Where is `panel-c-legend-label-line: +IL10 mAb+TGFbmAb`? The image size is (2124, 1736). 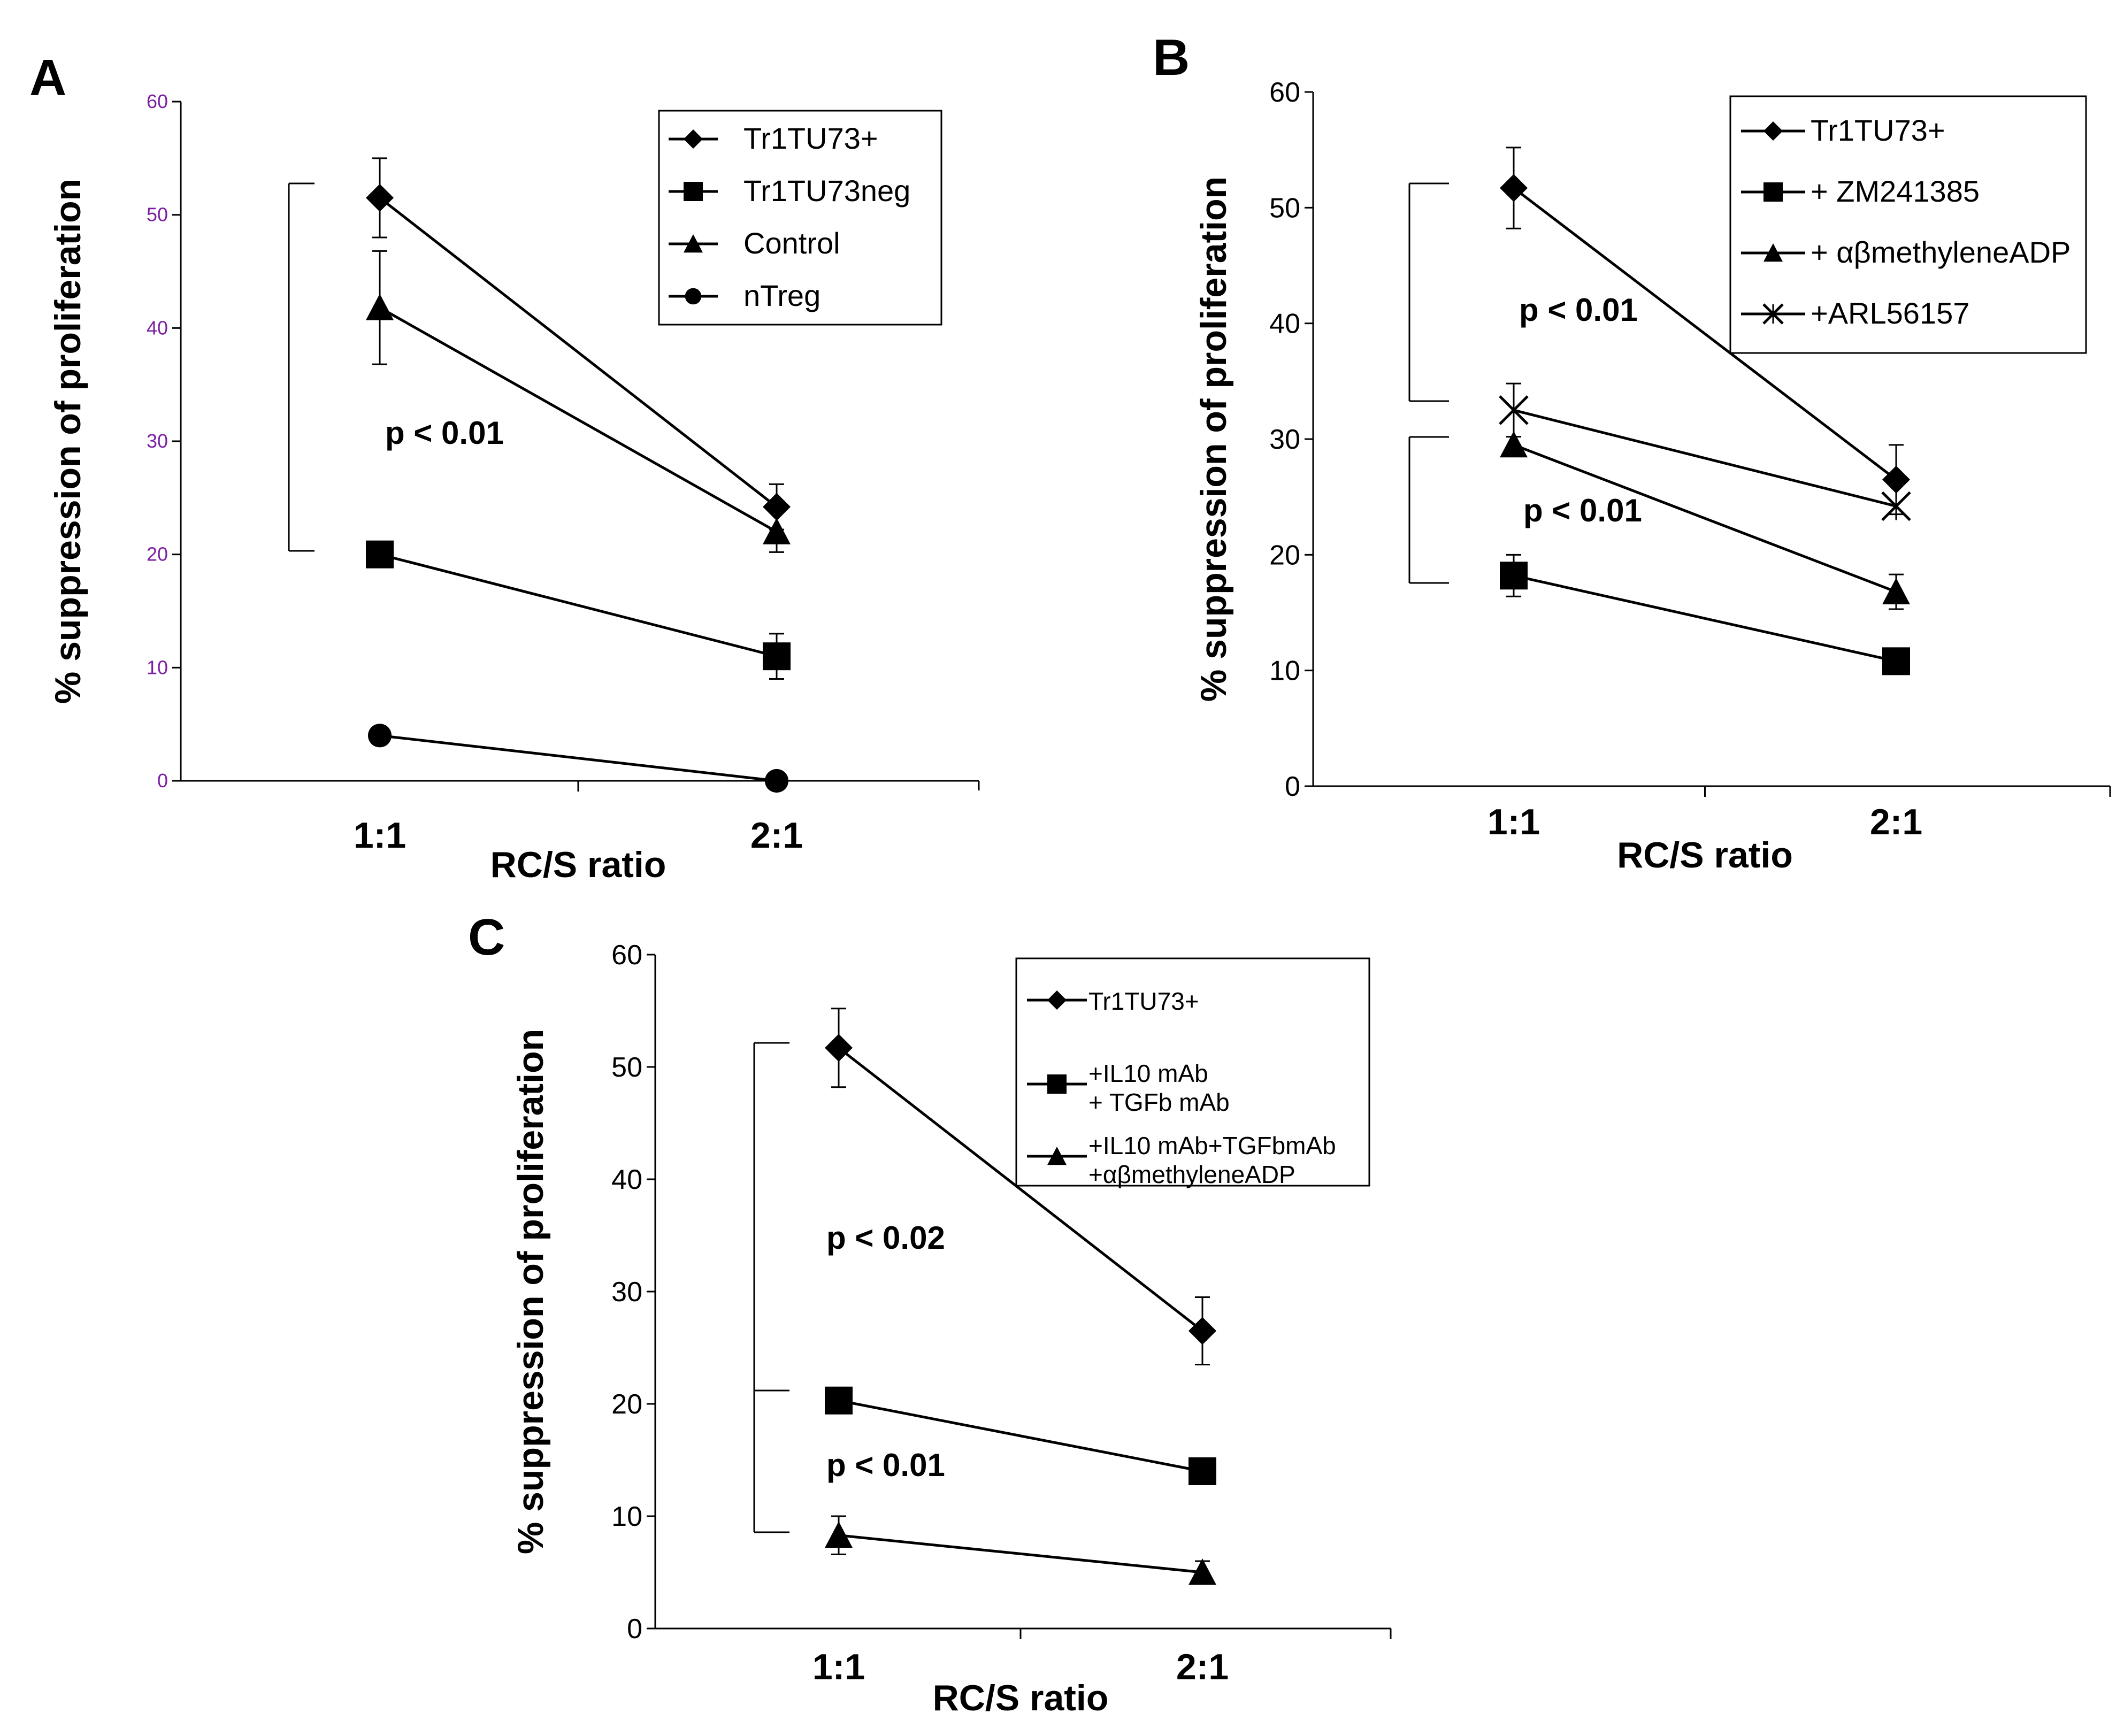
panel-c-legend-label-line: +IL10 mAb+TGFbmAb is located at coordinates (1212, 1145).